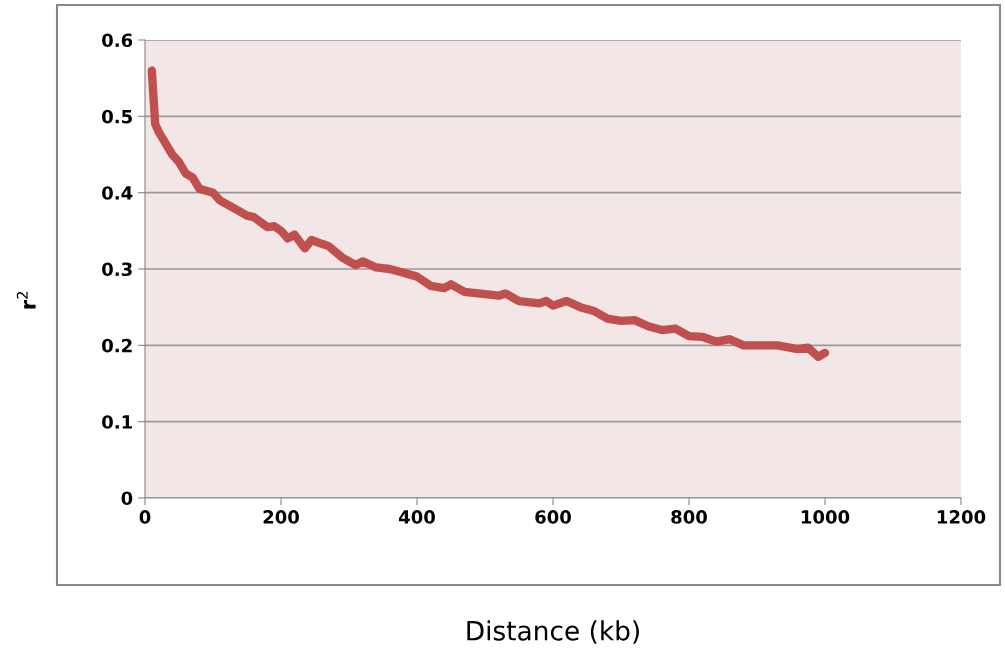  I want to click on x-axis-title: Distance (kb), so click(553, 632).